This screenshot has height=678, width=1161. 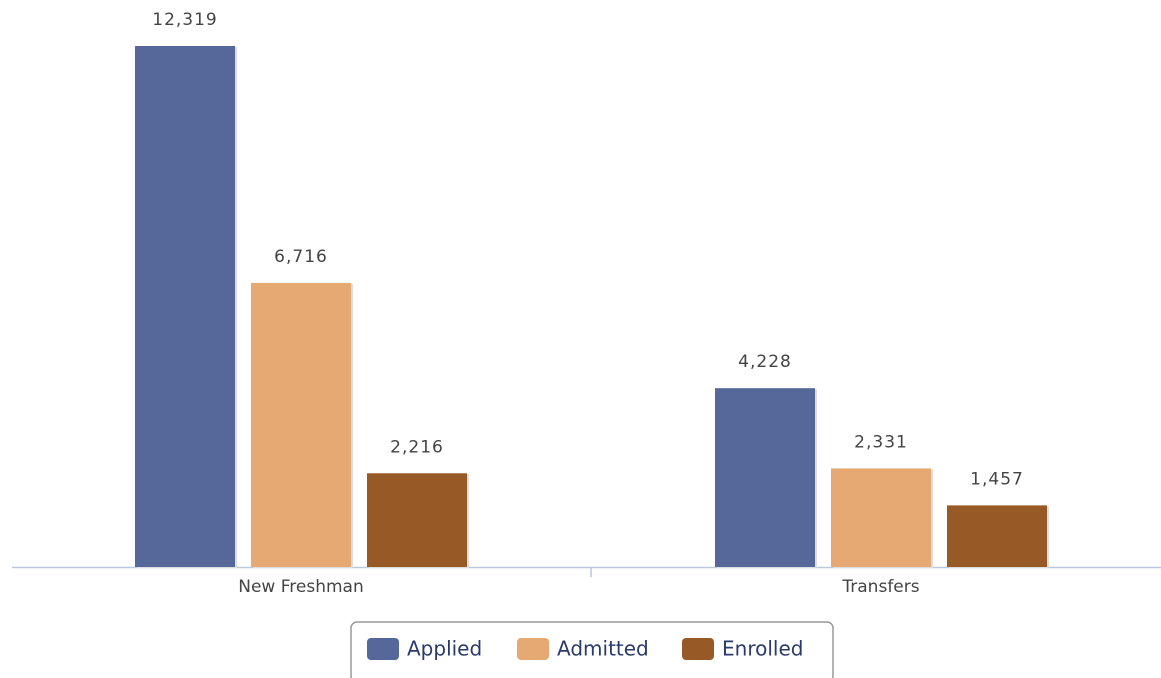 I want to click on value-label: 4,228, so click(x=765, y=362).